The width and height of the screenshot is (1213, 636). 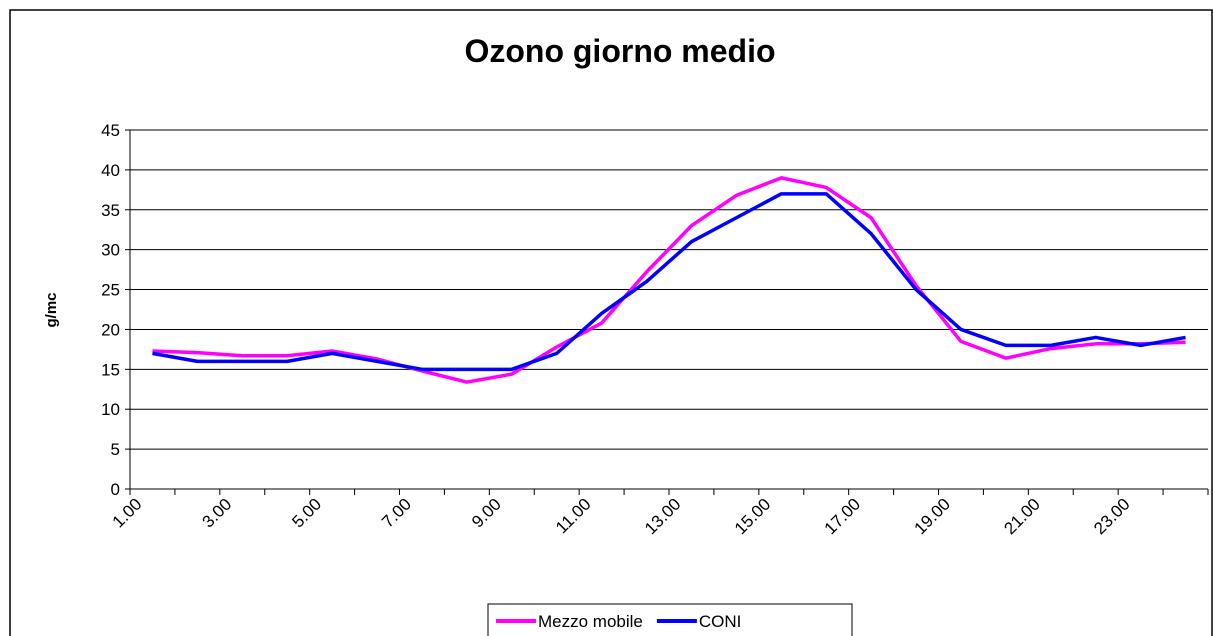 I want to click on legend-label: CONI, so click(x=720, y=621).